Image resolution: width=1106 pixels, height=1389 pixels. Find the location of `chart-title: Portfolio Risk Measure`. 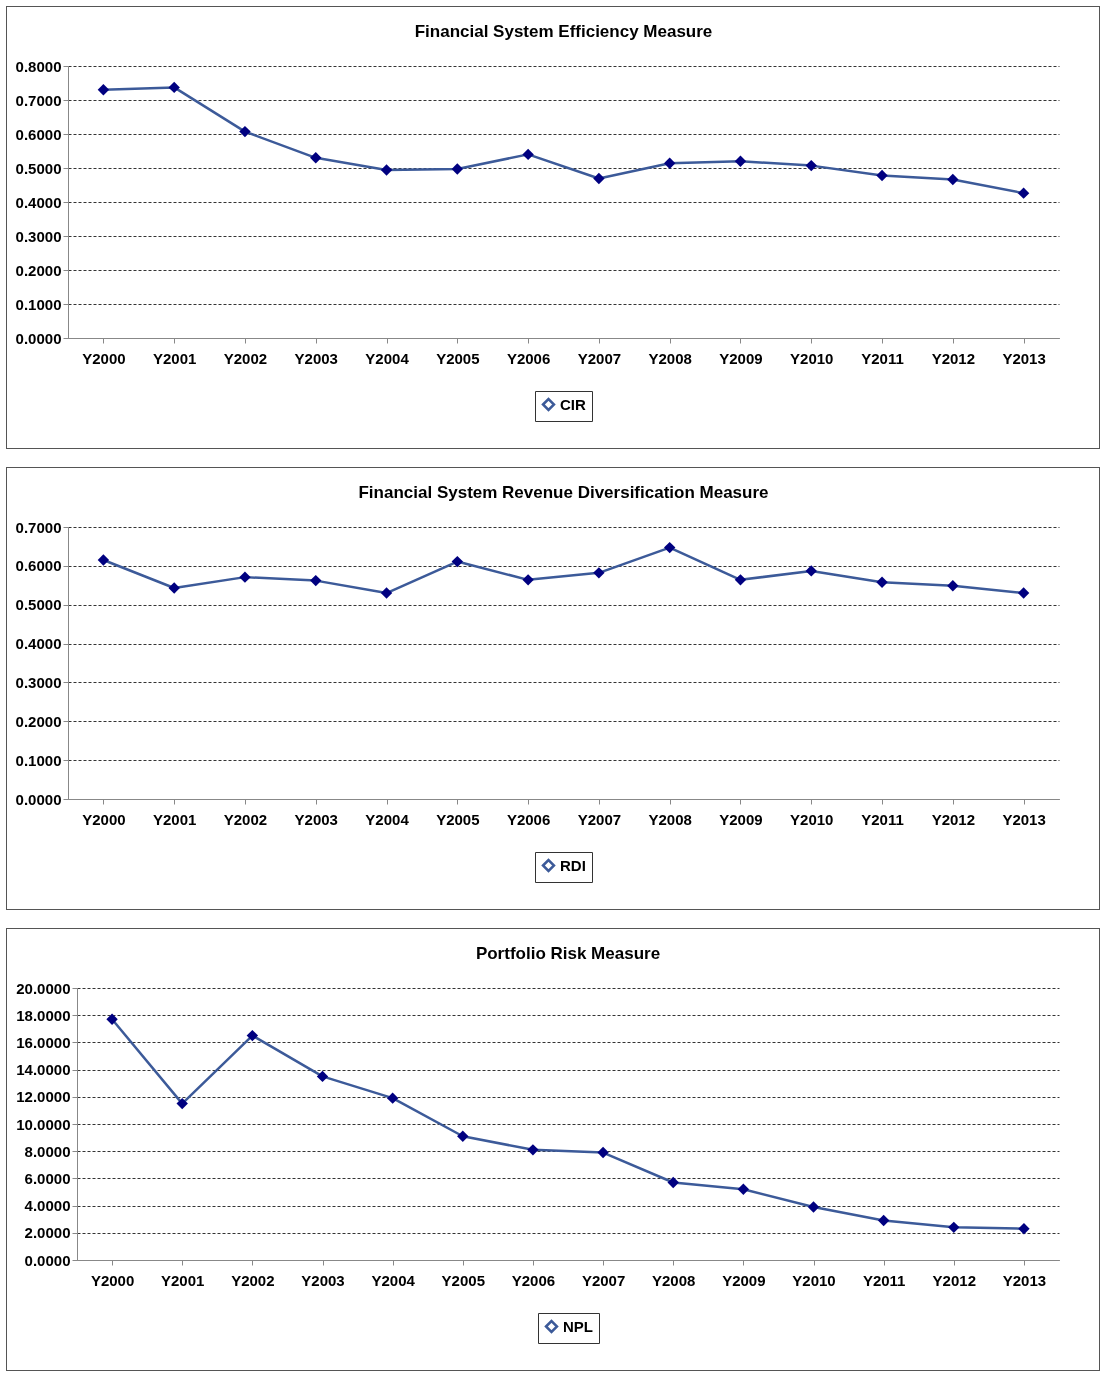

chart-title: Portfolio Risk Measure is located at coordinates (568, 953).